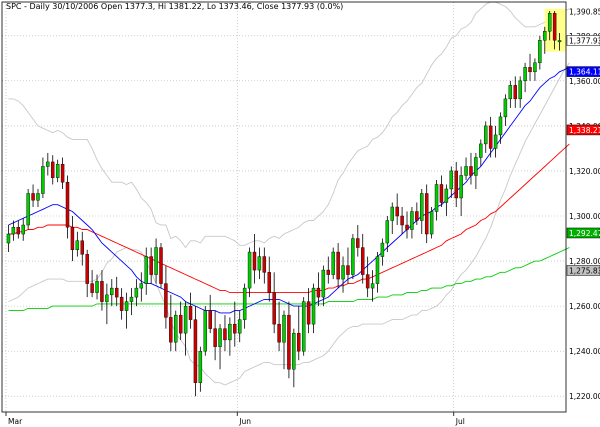  What do you see at coordinates (460, 421) in the screenshot?
I see `x-tick-label: Jul` at bounding box center [460, 421].